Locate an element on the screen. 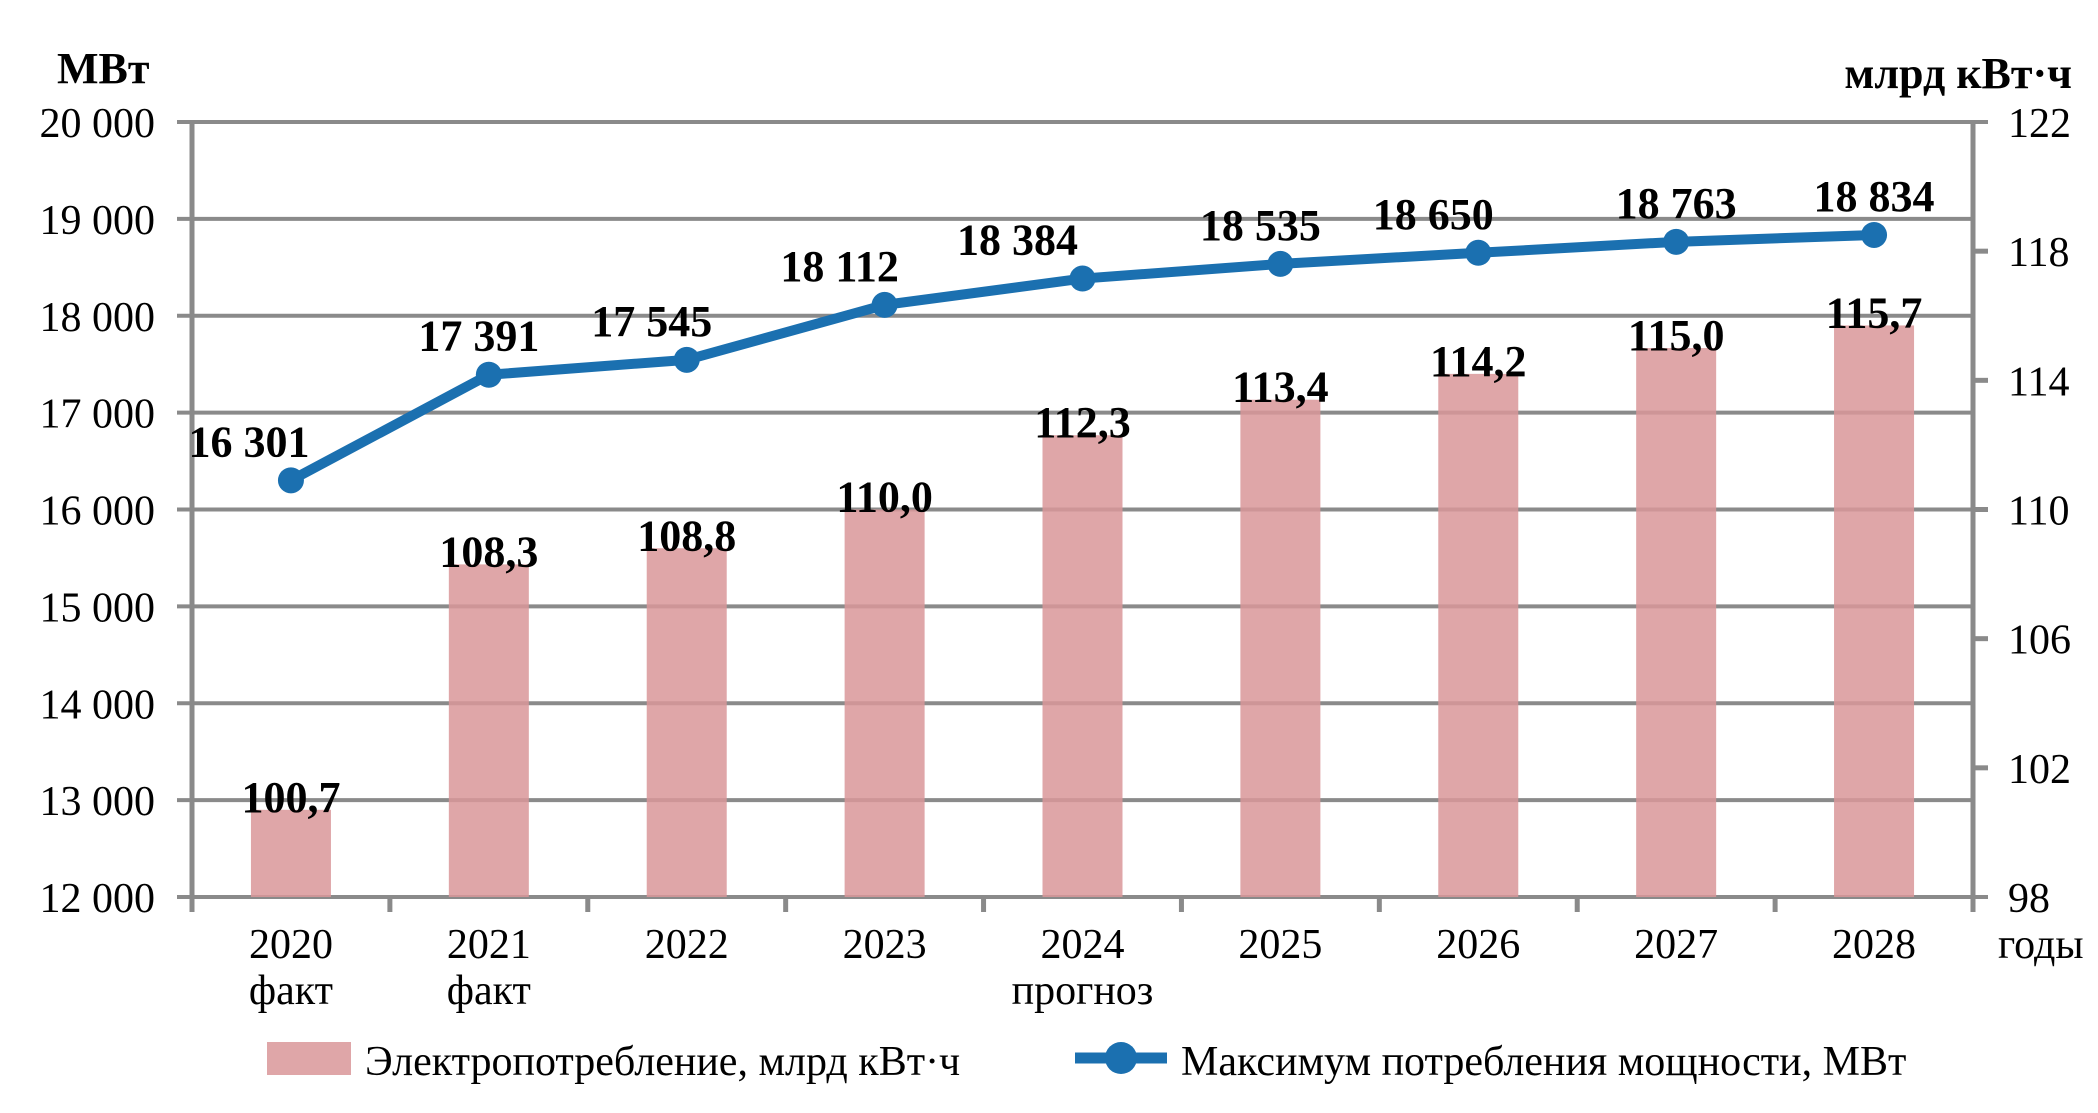 The image size is (2098, 1113). bar-value-label: 113,4 is located at coordinates (1280, 387).